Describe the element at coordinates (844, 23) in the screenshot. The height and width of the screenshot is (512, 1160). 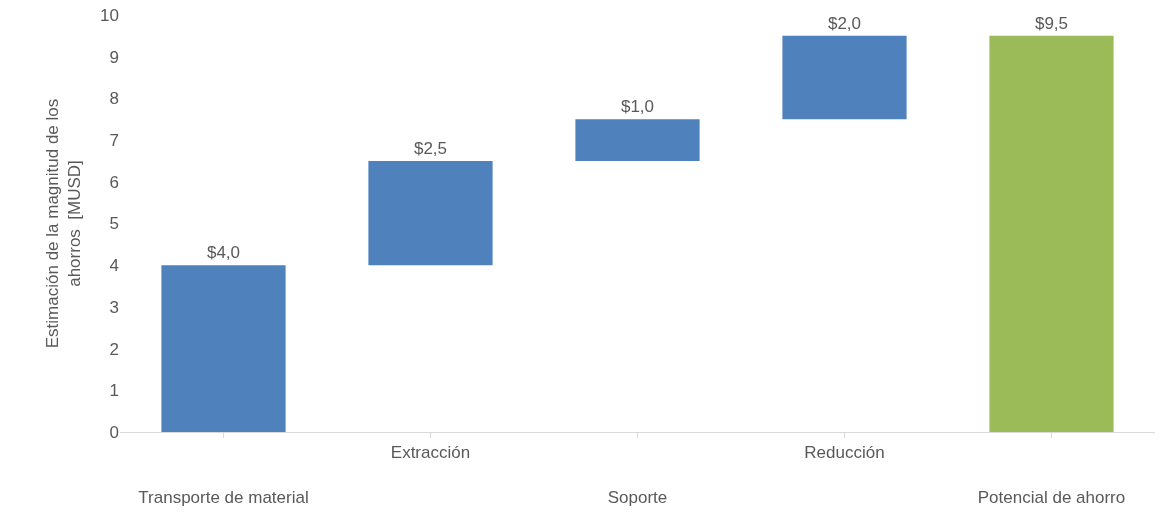
I see `data-label: $2,0` at that location.